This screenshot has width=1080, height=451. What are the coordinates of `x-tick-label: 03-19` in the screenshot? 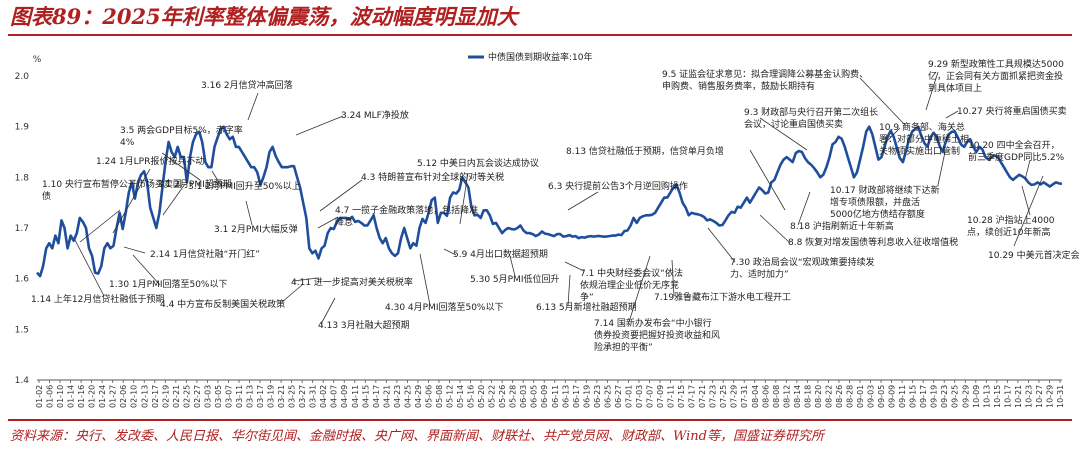 It's located at (271, 396).